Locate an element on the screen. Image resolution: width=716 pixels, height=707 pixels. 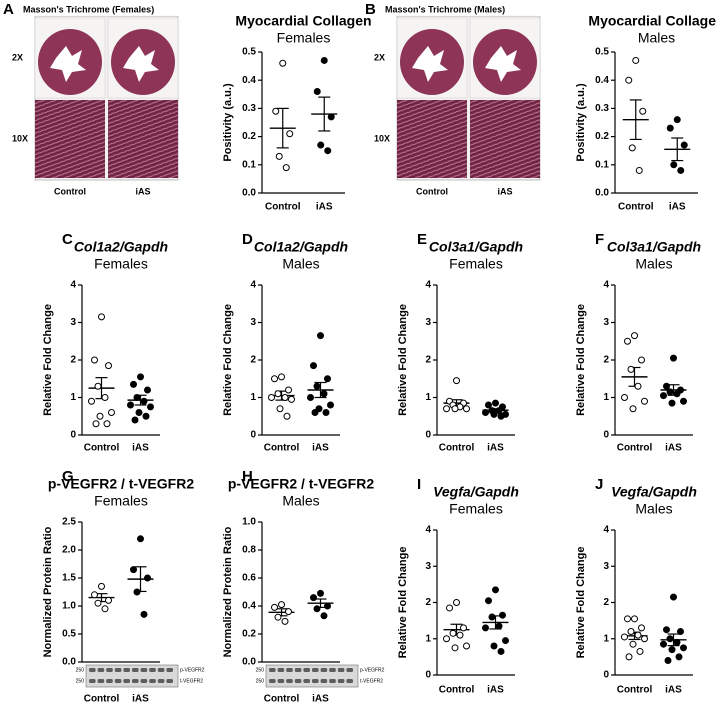
y-axis-label: Normalized Protein Ratio is located at coordinates (228, 591).